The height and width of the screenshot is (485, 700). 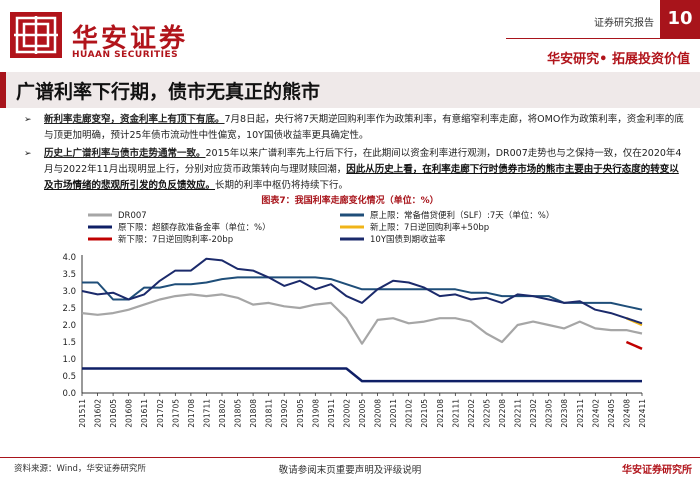 What do you see at coordinates (350, 470) in the screenshot?
I see `disclaimer-note: 敬请参阅末页重要声明及评级说明` at bounding box center [350, 470].